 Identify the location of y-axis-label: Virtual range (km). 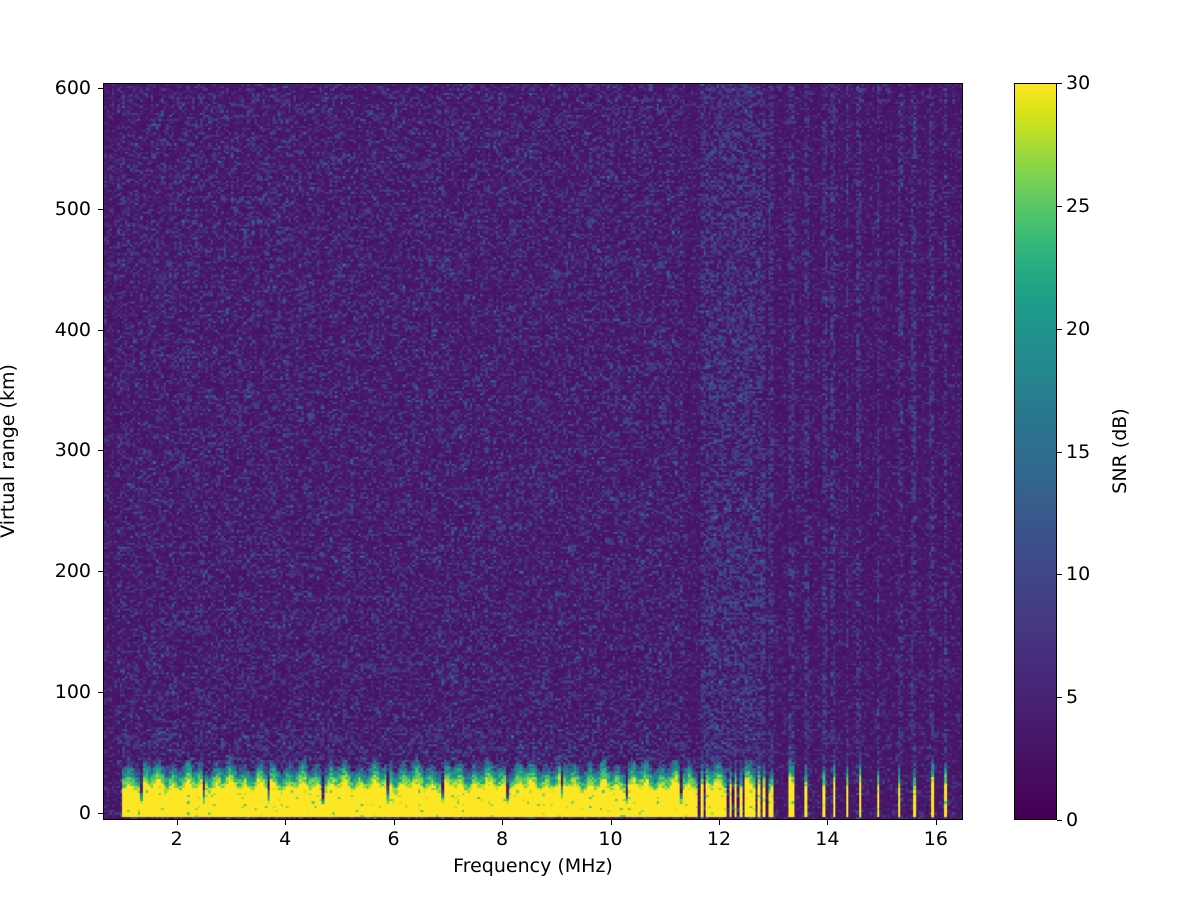
(9, 451).